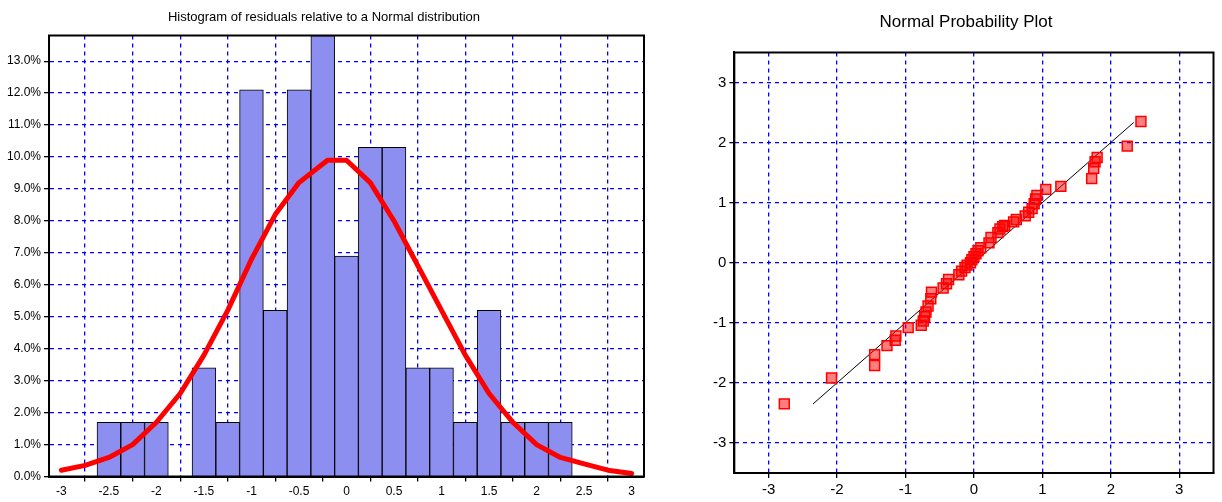 The width and height of the screenshot is (1222, 502). I want to click on y-tick-label: 9.0%, so click(27, 188).